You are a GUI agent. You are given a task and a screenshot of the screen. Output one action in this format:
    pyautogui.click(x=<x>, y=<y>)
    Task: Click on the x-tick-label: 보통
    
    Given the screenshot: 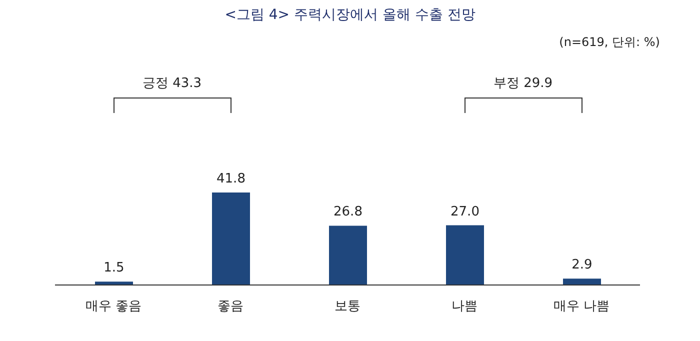 What is the action you would take?
    pyautogui.click(x=347, y=306)
    